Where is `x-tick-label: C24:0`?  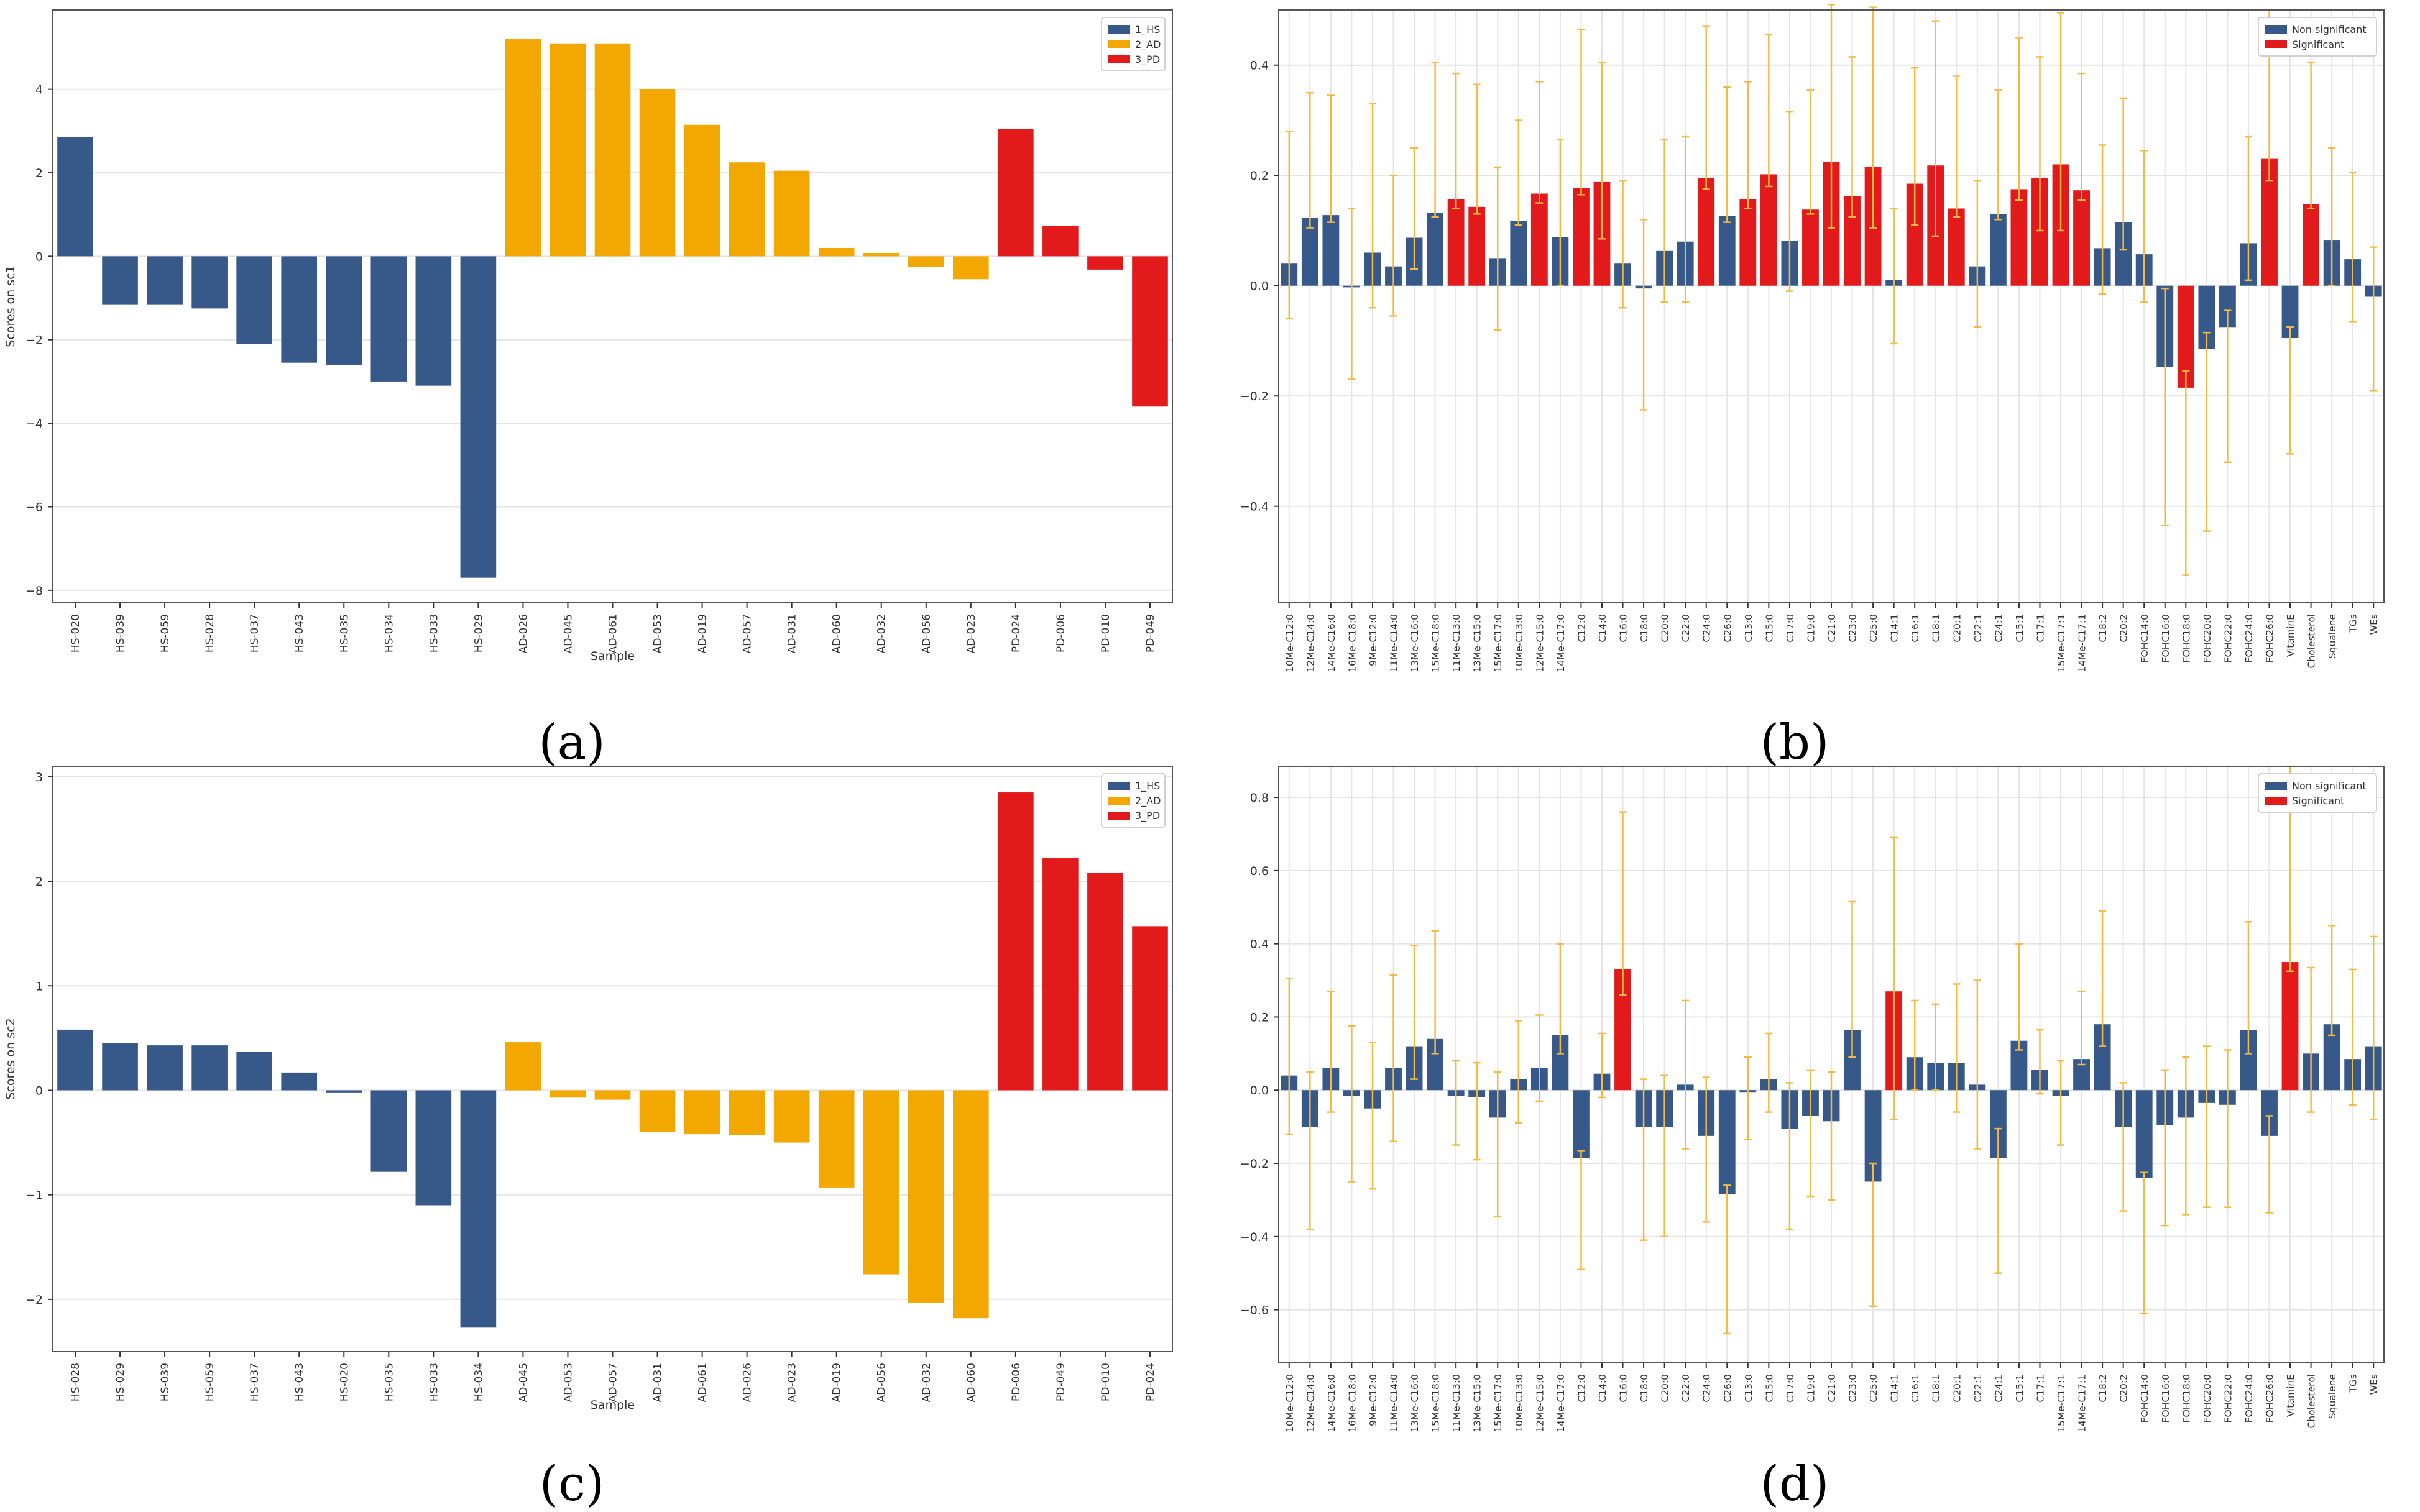
x-tick-label: C24:0 is located at coordinates (1707, 1388).